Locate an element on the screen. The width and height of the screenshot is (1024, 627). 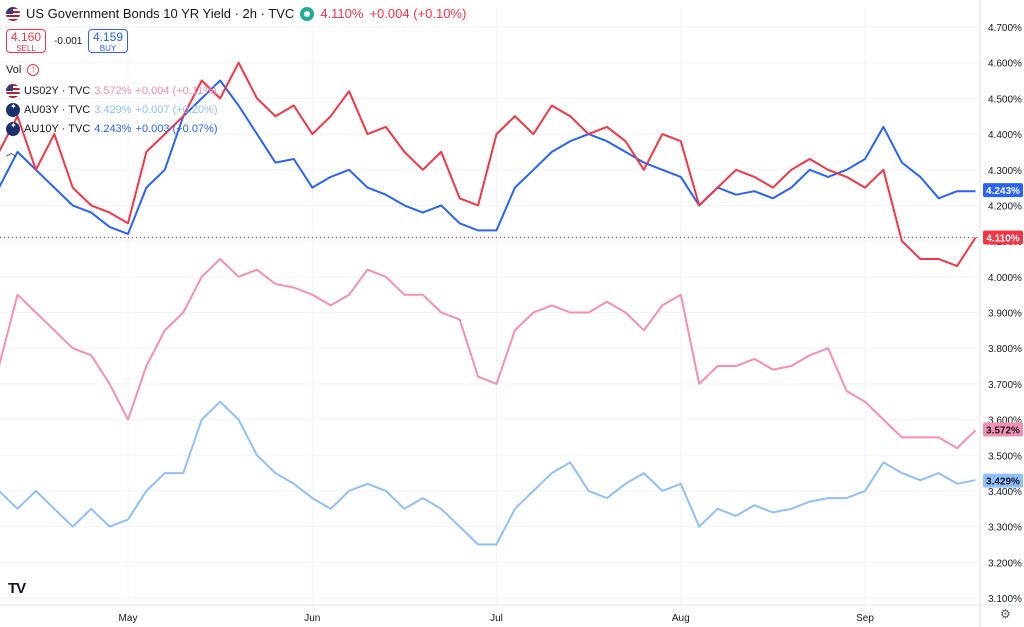
tradingview-logo: TV is located at coordinates (17, 588).